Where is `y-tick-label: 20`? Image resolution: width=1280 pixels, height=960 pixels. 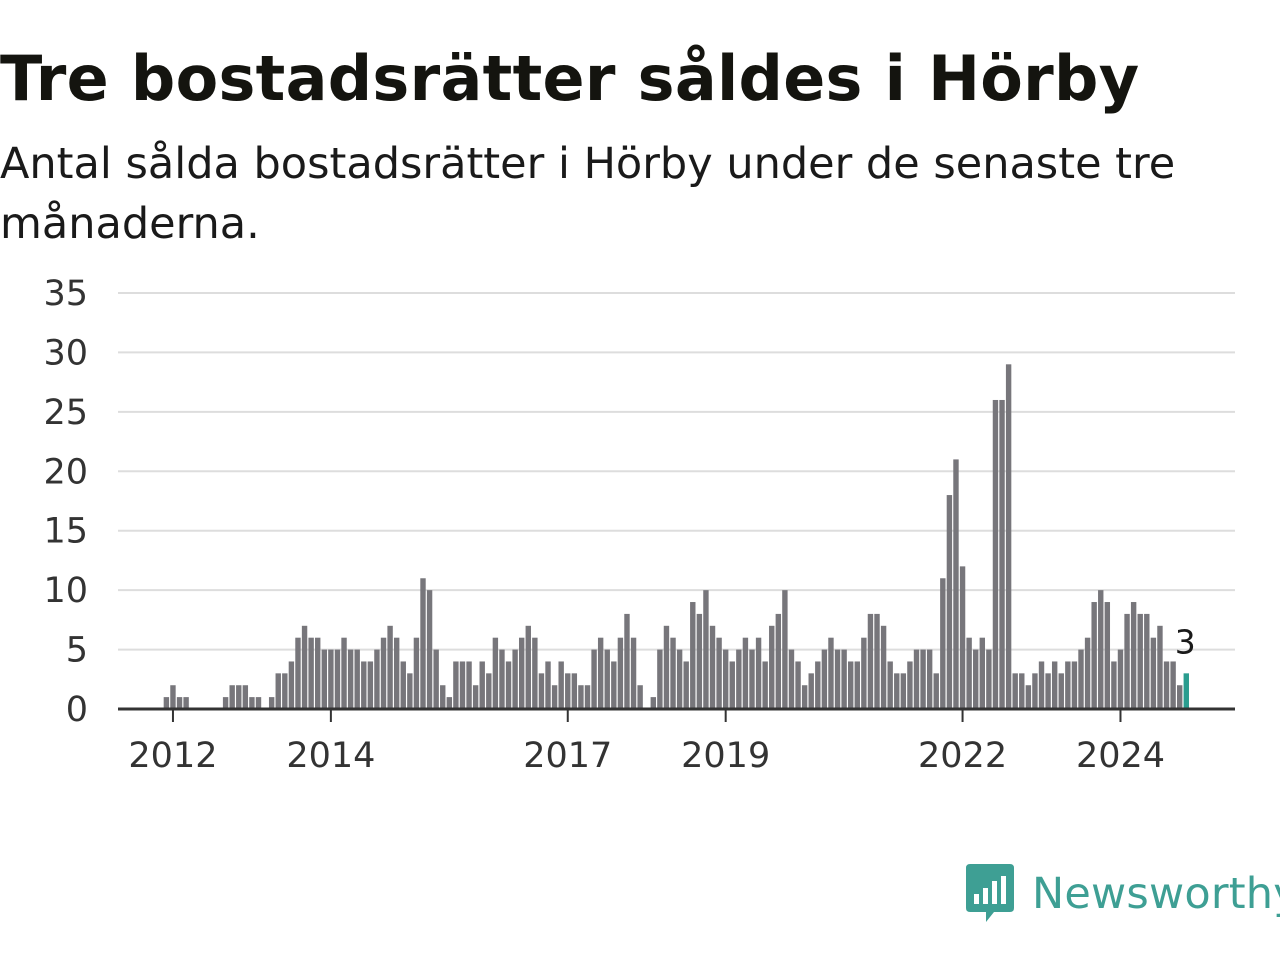
y-tick-label: 20 is located at coordinates (65, 472).